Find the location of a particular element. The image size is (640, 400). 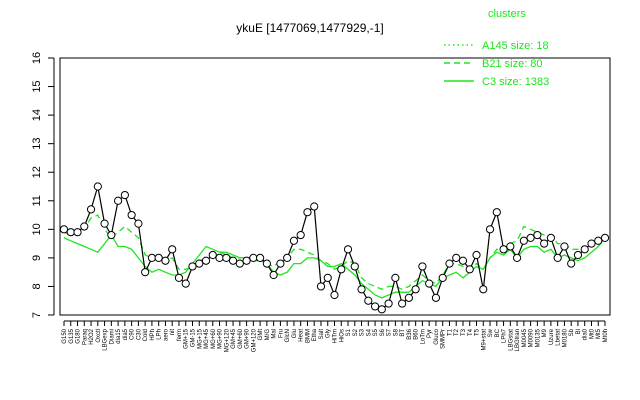

x-tick-label: M9 is located at coordinates (545, 332).